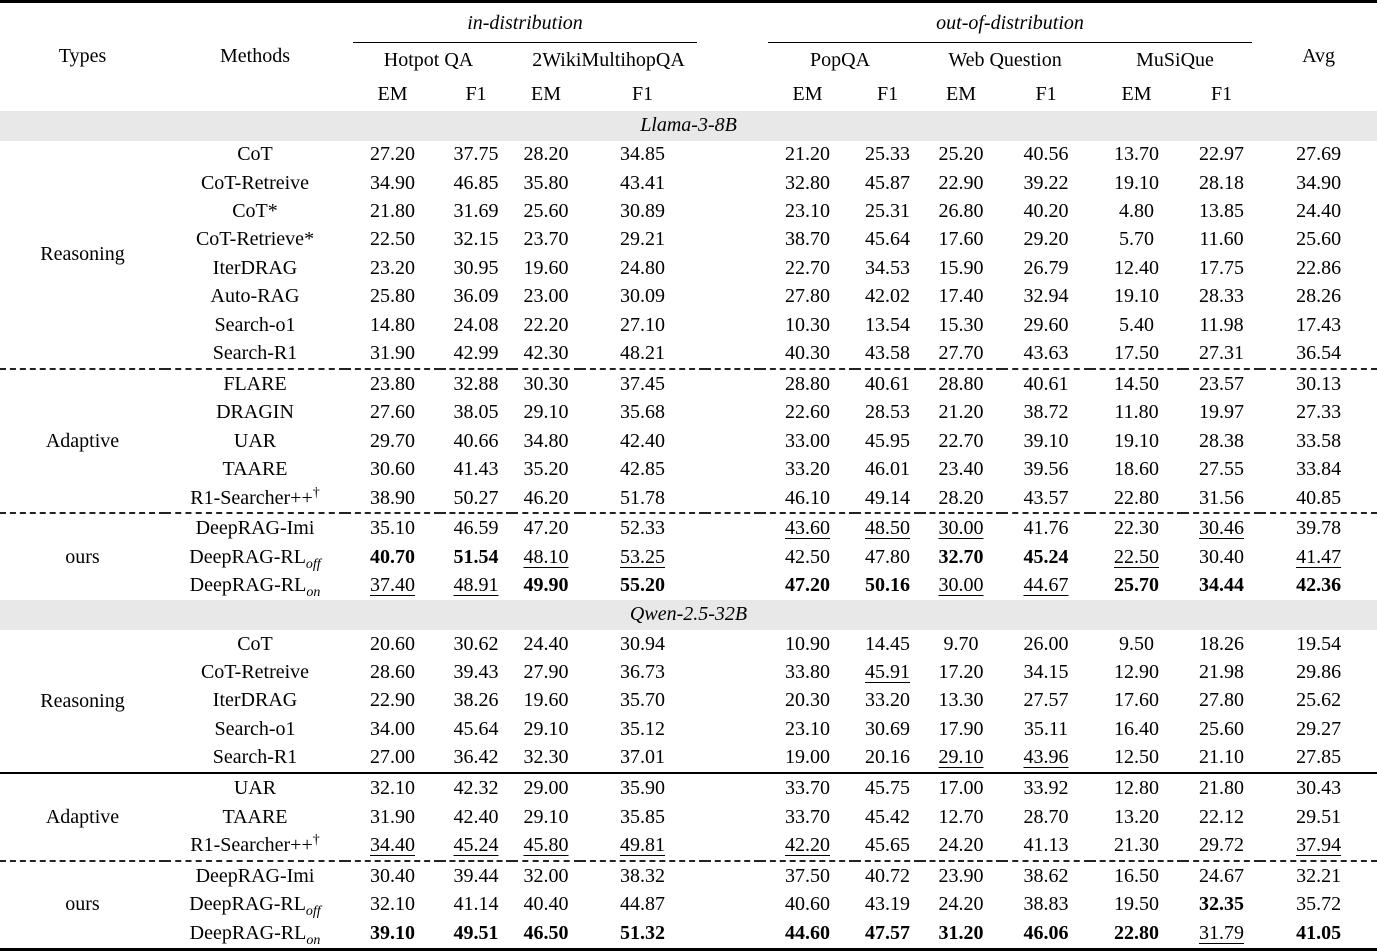  I want to click on cell-webq-f1: 26.00, so click(1046, 643).